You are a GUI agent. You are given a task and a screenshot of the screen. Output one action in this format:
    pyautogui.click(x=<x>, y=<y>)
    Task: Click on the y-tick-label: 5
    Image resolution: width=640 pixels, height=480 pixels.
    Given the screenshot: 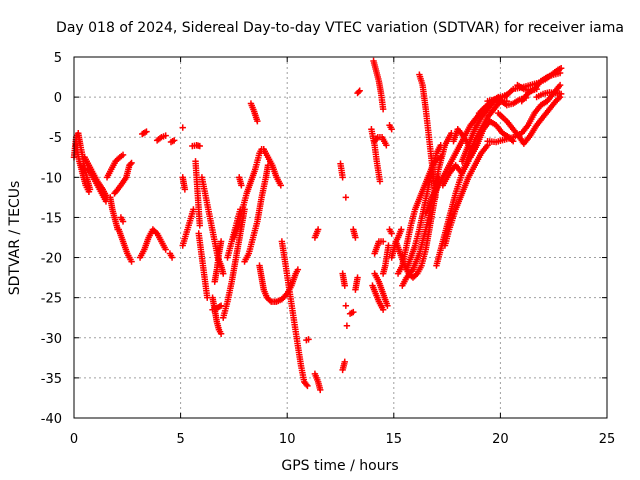 What is the action you would take?
    pyautogui.click(x=58, y=58)
    